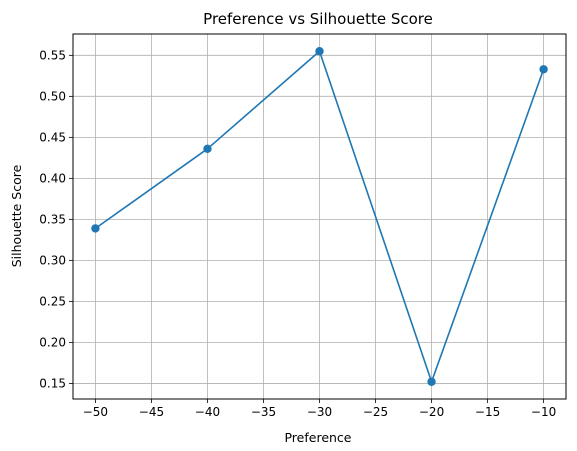 The width and height of the screenshot is (577, 451). I want to click on y-tick-label: 0.35, so click(52, 219).